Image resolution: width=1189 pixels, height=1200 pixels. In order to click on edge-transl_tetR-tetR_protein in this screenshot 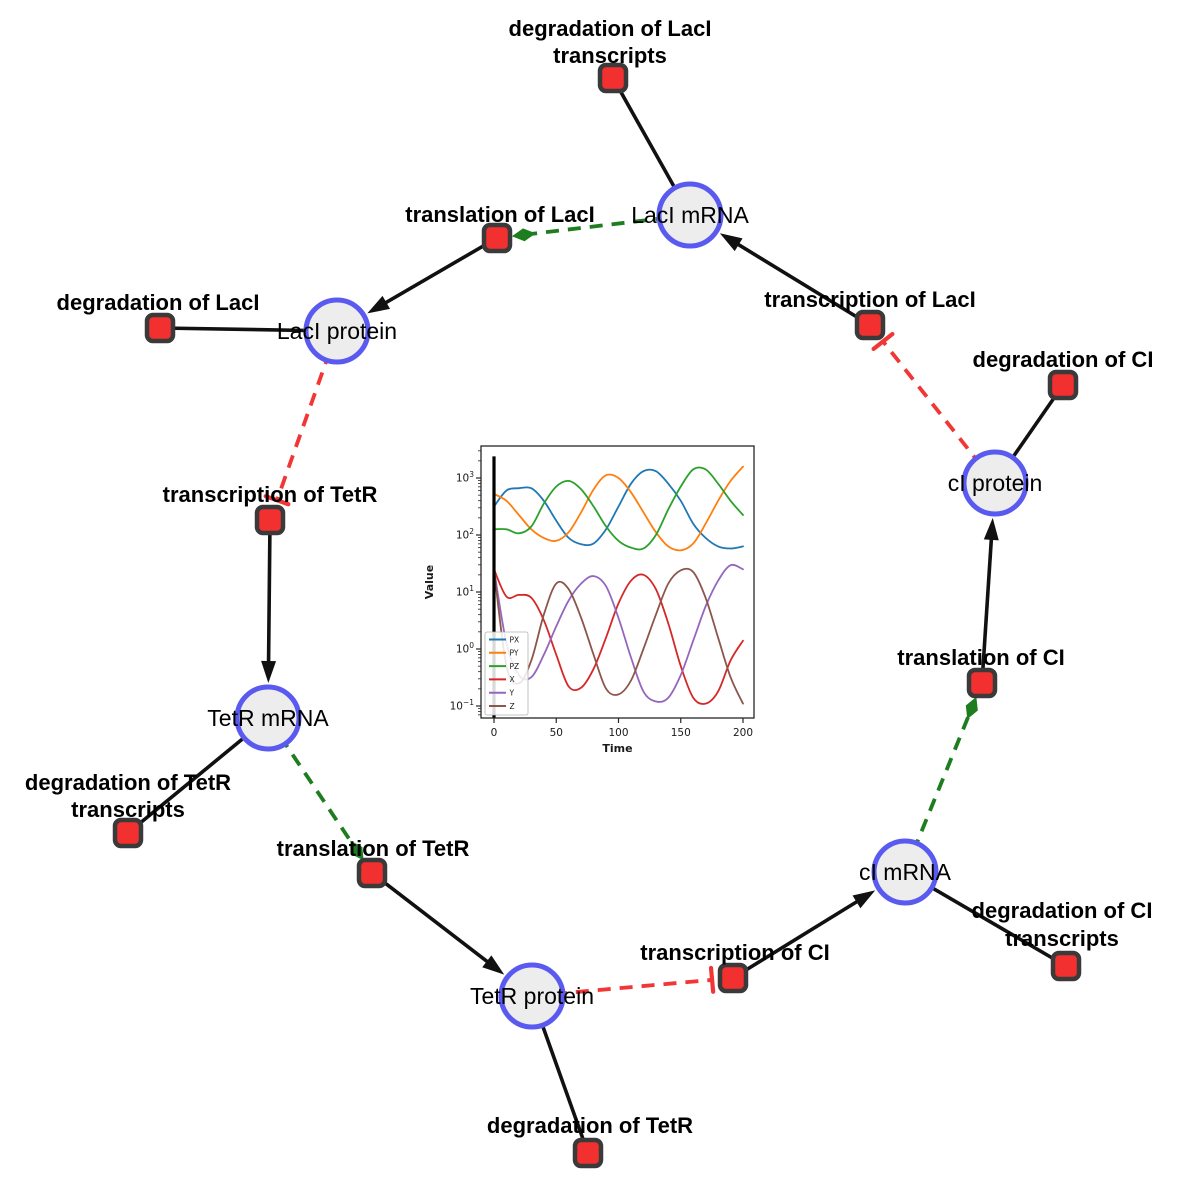, I will do `click(437, 923)`.